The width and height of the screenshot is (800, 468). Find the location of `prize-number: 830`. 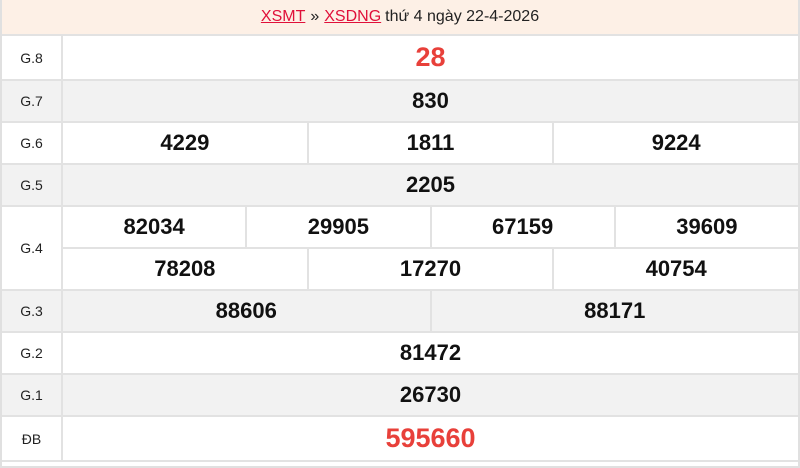

prize-number: 830 is located at coordinates (430, 100).